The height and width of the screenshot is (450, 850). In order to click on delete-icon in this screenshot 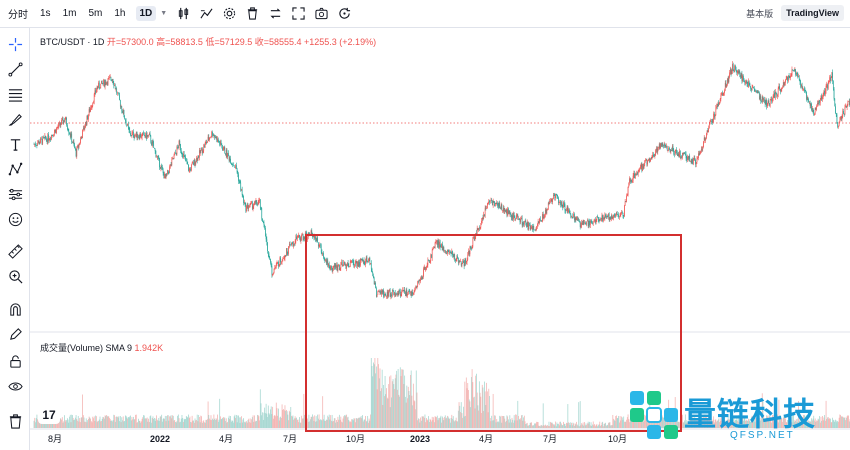, I will do `click(252, 14)`.